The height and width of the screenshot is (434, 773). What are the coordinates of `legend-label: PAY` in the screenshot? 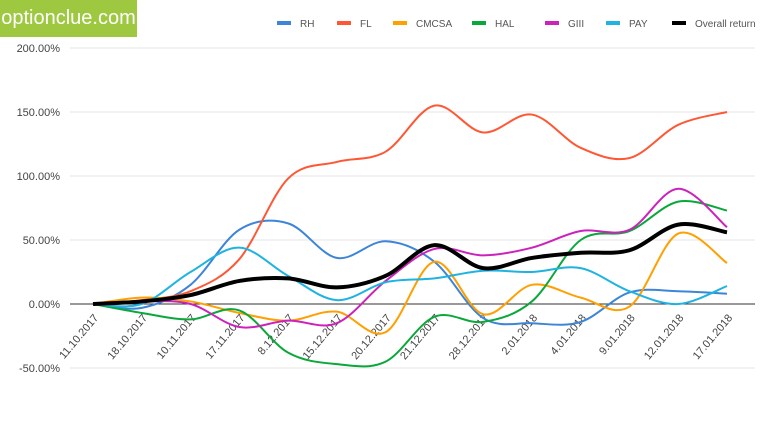 It's located at (638, 24).